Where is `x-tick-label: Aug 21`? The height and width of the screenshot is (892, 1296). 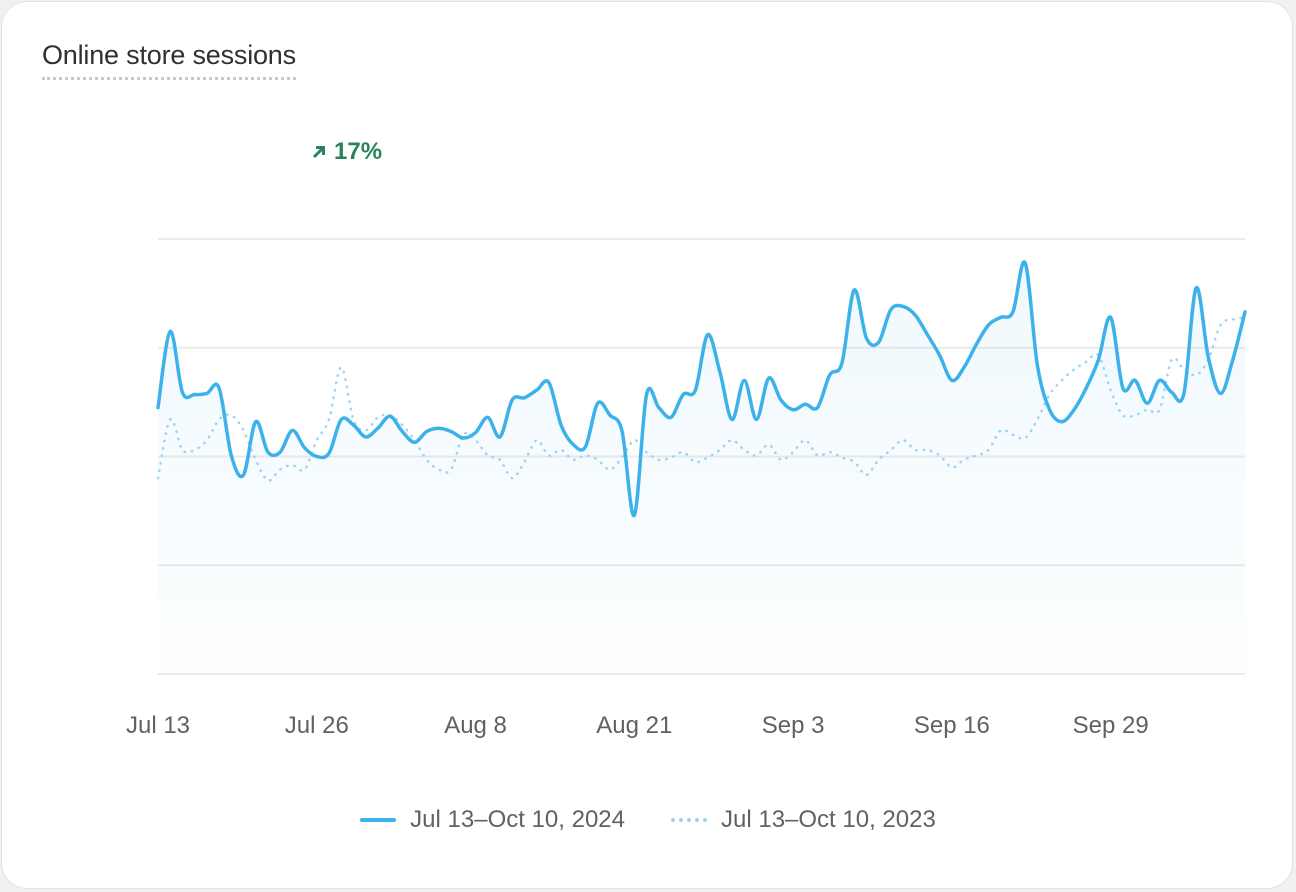 x-tick-label: Aug 21 is located at coordinates (634, 725).